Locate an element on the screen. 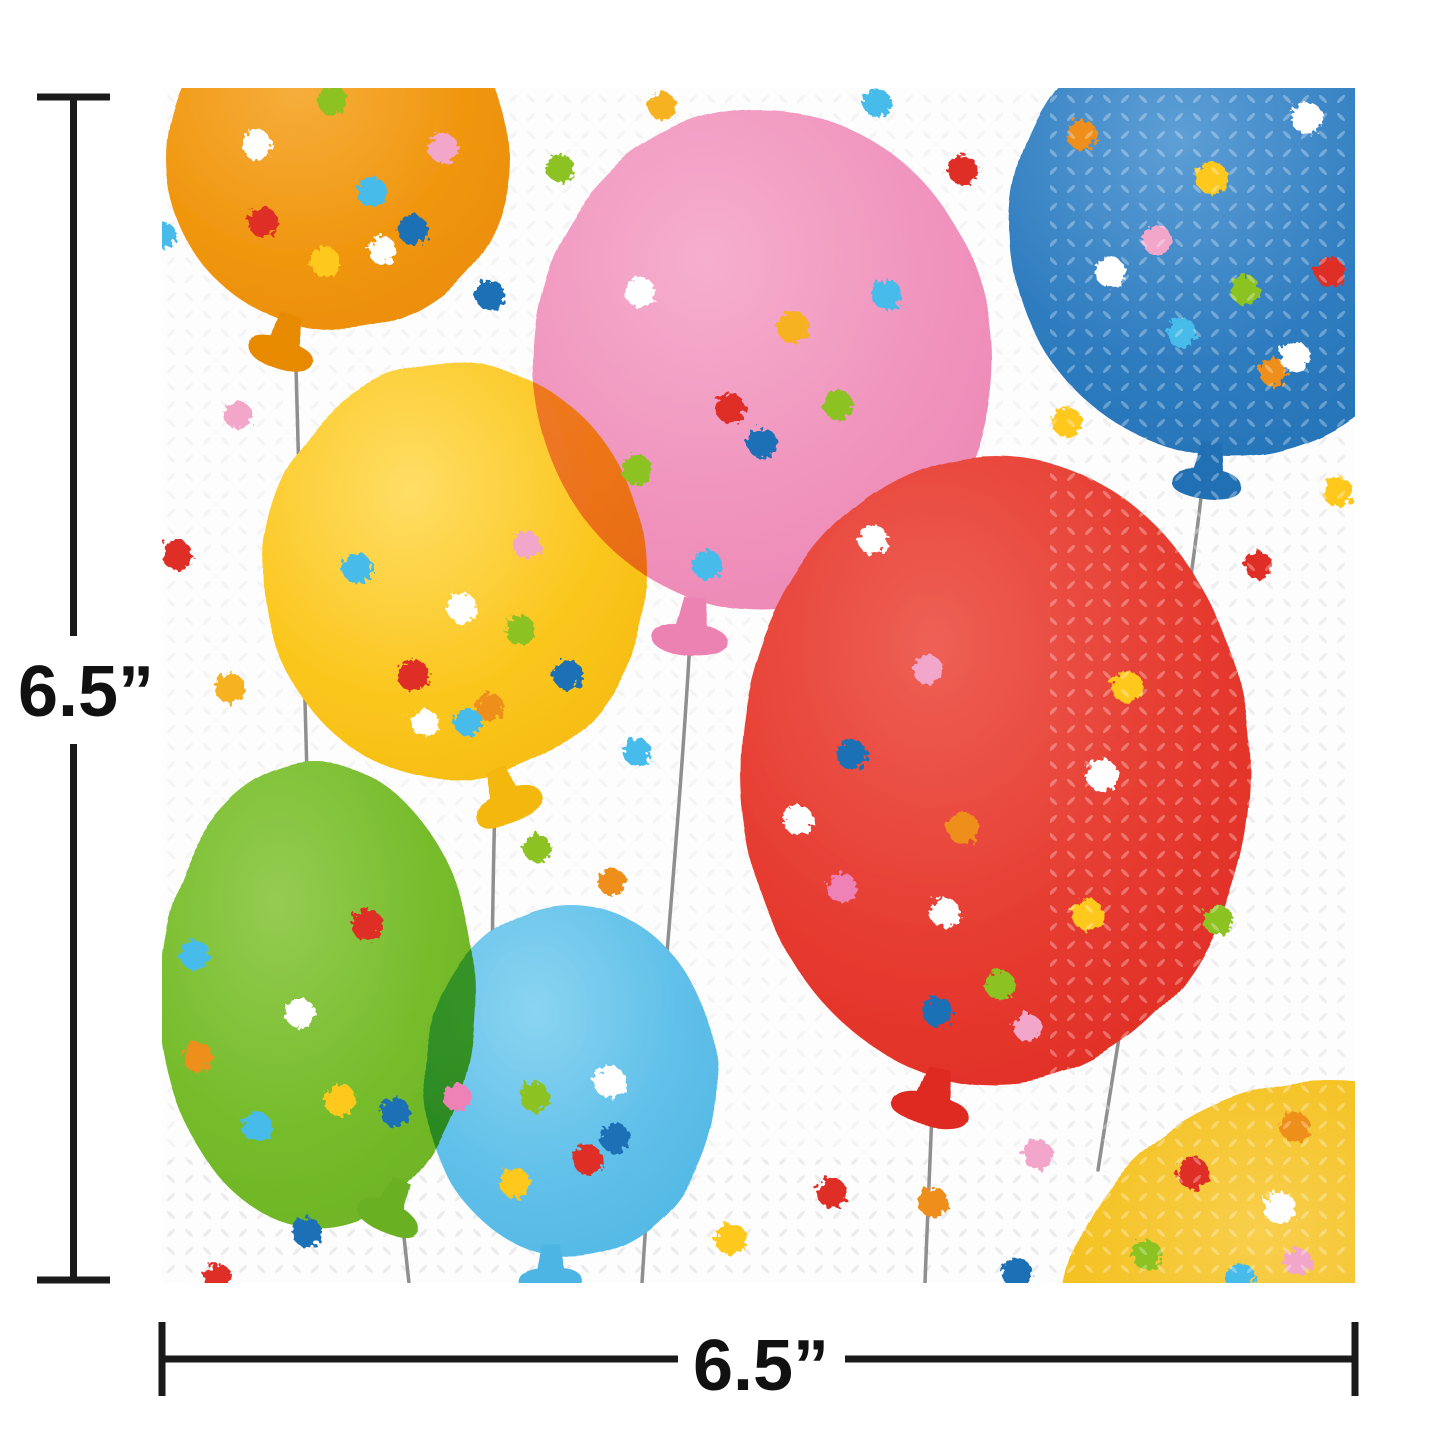 The height and width of the screenshot is (1445, 1445). height-dimension-line is located at coordinates (73, 688).